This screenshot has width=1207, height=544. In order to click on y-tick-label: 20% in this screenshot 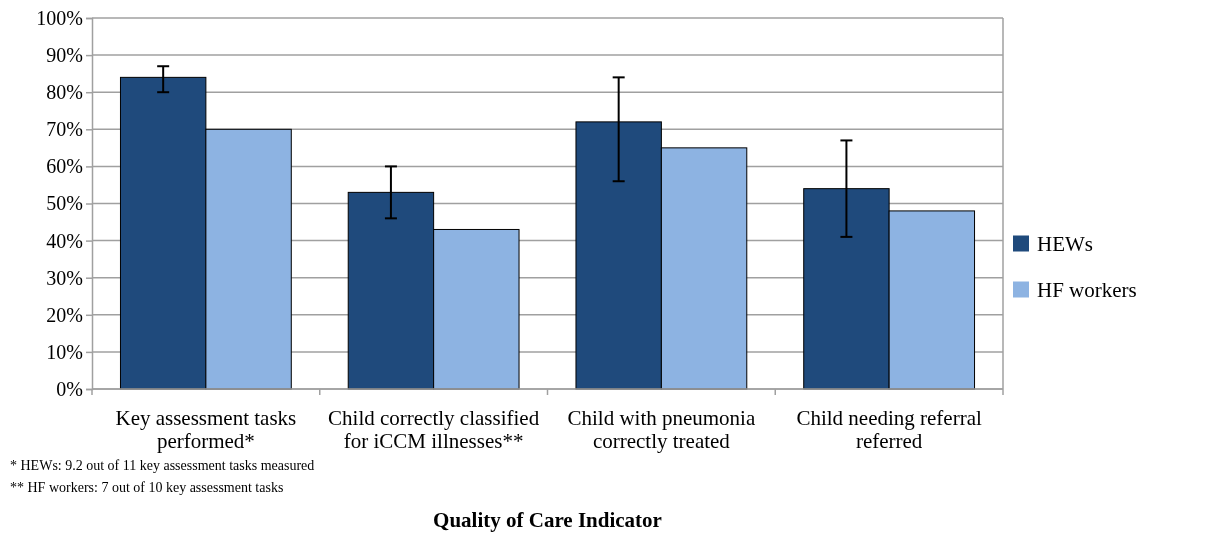, I will do `click(64, 314)`.